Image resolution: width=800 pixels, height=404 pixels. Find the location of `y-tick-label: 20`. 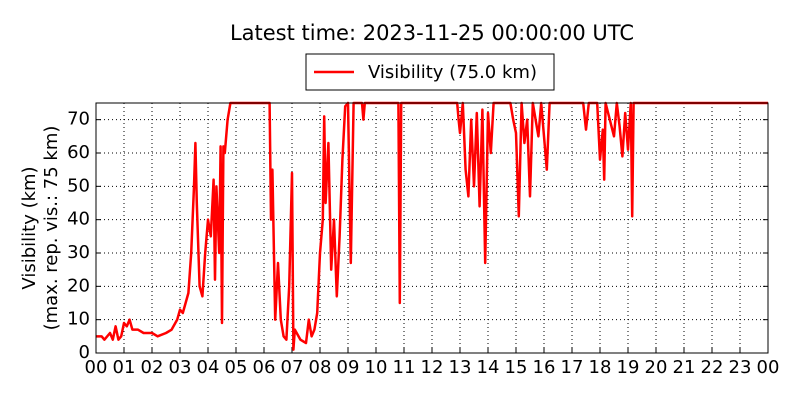

y-tick-label: 20 is located at coordinates (78, 285).